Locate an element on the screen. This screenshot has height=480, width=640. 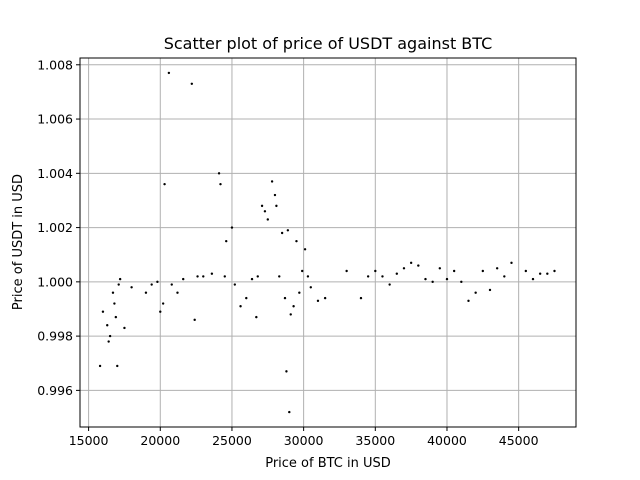
y-tick-label: 1.000 is located at coordinates (55, 281).